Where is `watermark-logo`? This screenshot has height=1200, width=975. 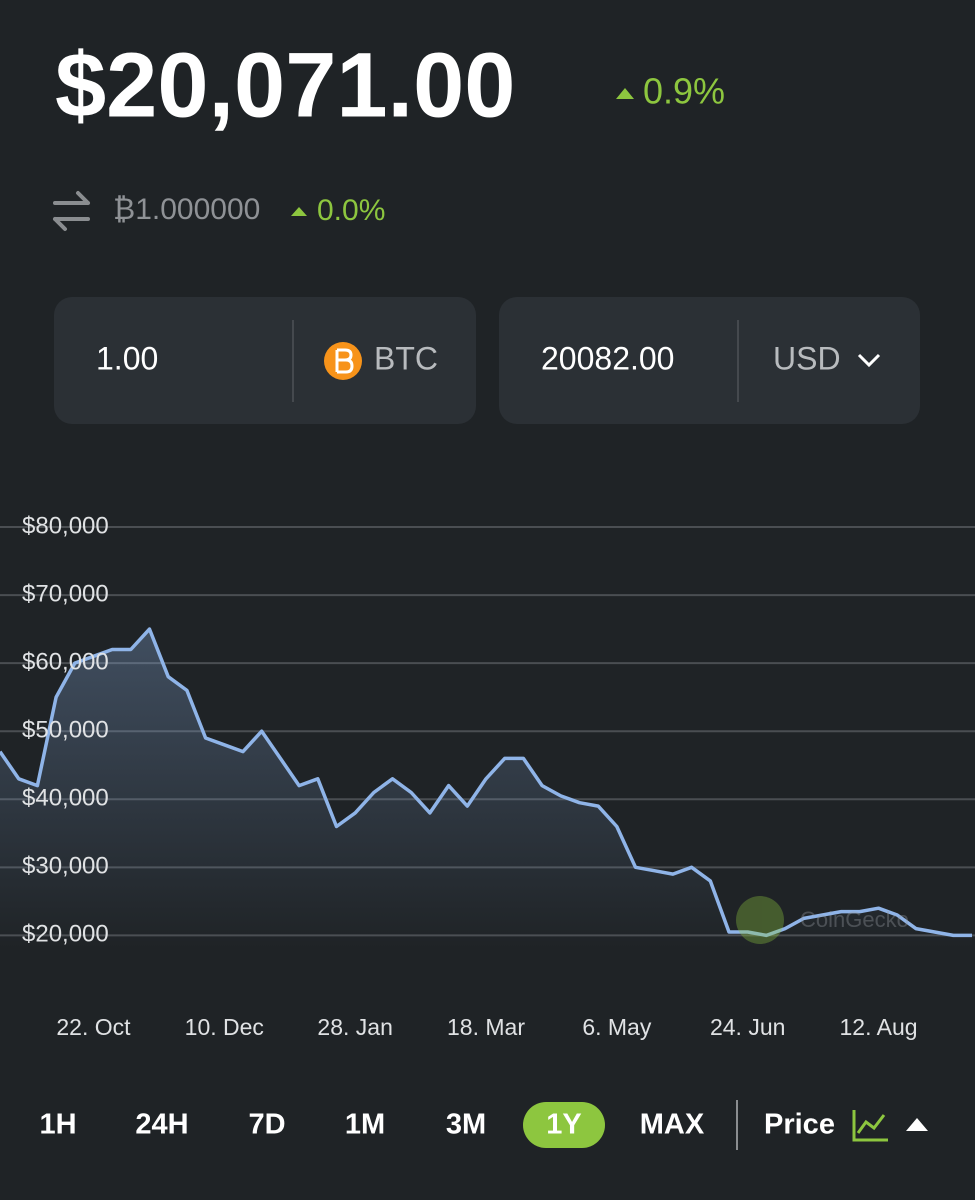 watermark-logo is located at coordinates (760, 920).